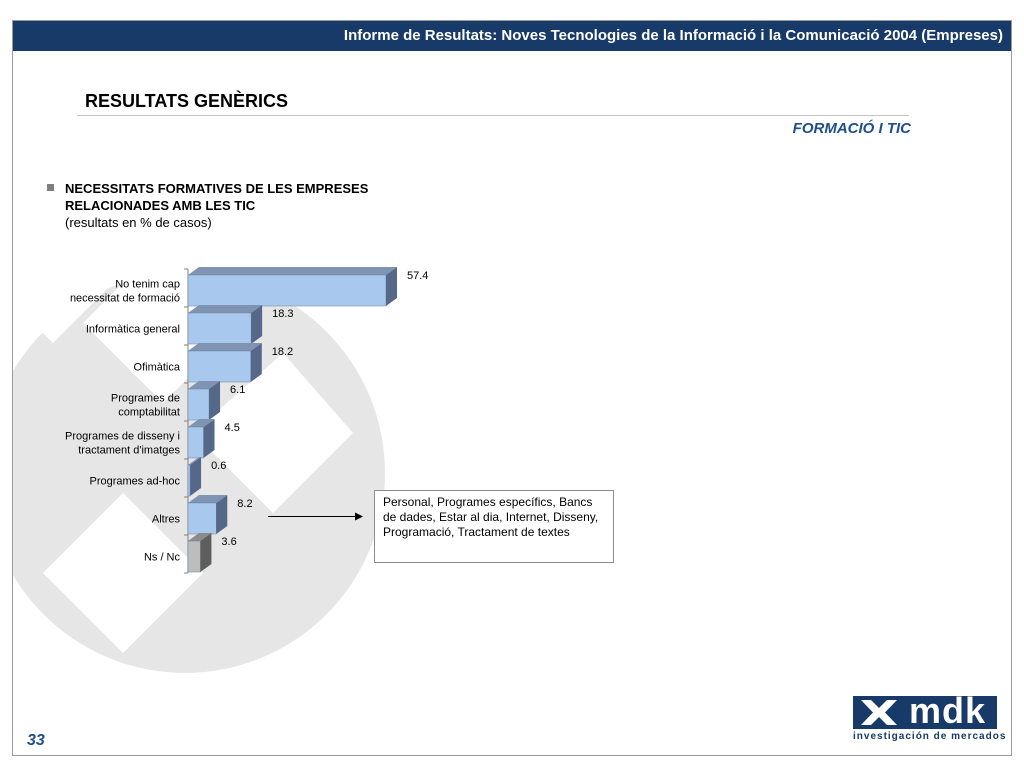 The image size is (1024, 768). Describe the element at coordinates (145, 399) in the screenshot. I see `category-label: Programes de` at that location.